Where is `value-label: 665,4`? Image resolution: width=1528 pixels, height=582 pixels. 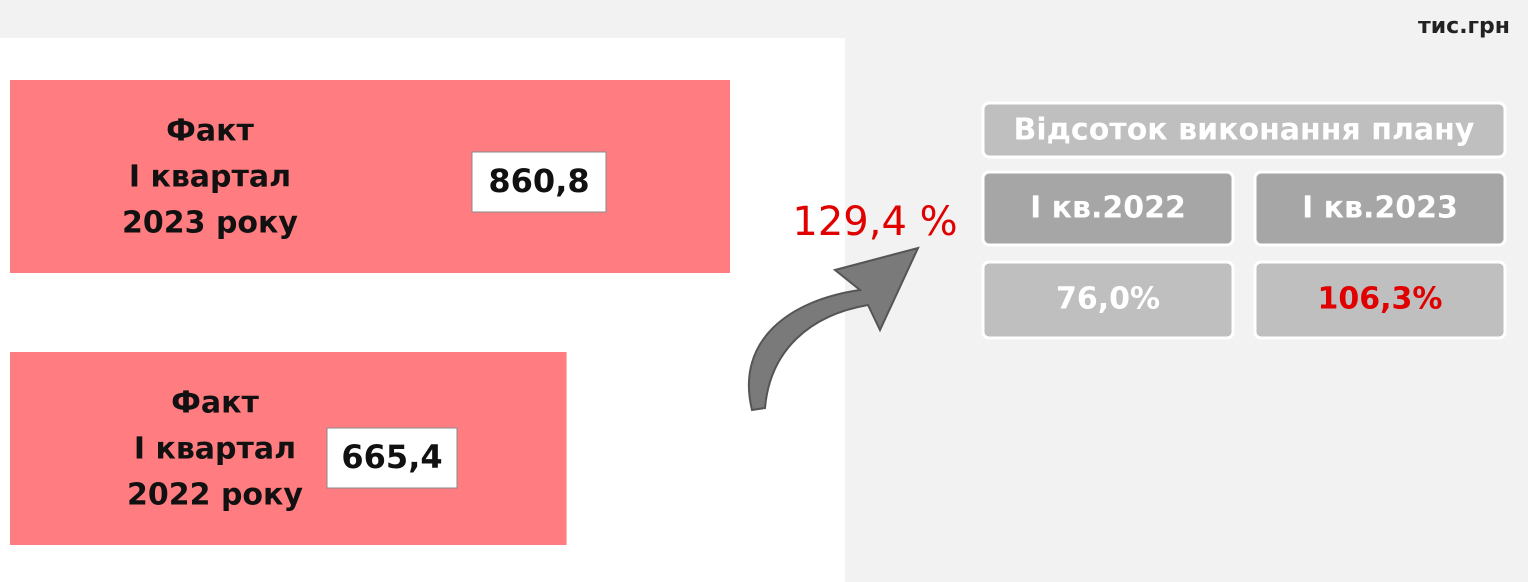 value-label: 665,4 is located at coordinates (391, 457).